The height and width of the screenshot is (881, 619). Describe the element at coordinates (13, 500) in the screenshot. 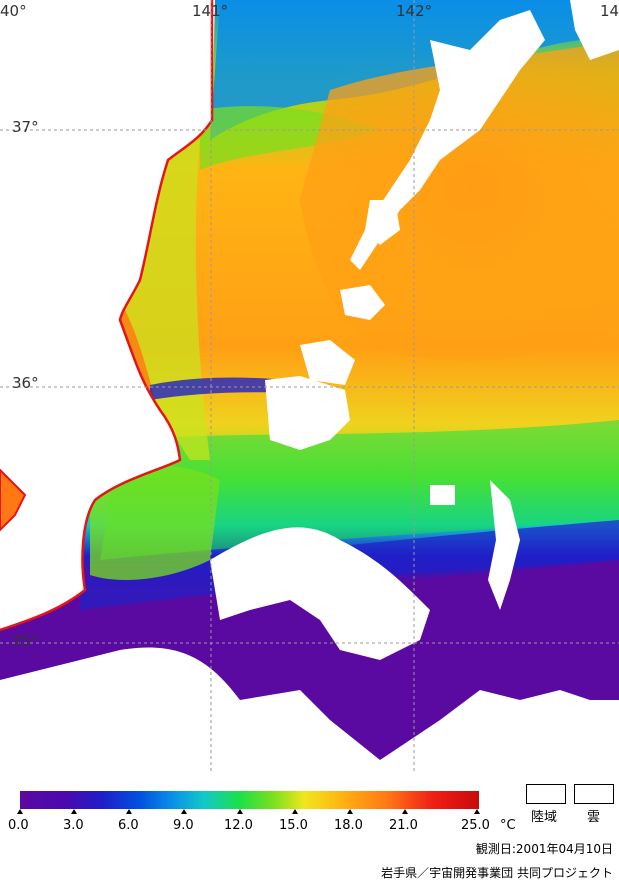

I see `peninsula-coastline` at that location.